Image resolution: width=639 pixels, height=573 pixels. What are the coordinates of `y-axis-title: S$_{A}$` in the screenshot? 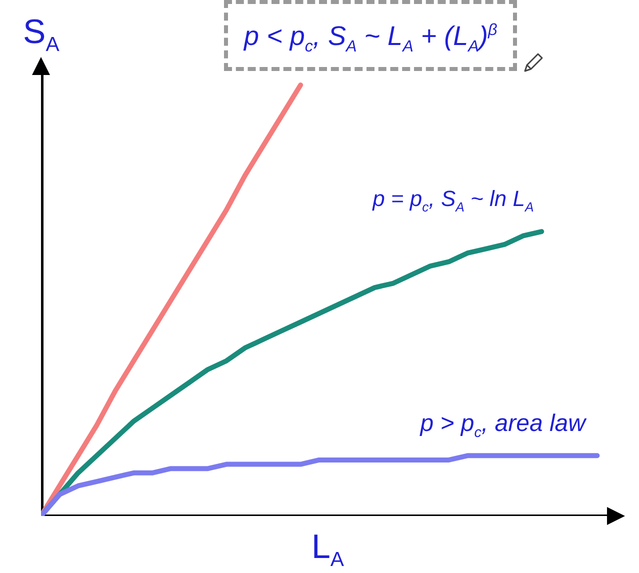 It's located at (41, 34).